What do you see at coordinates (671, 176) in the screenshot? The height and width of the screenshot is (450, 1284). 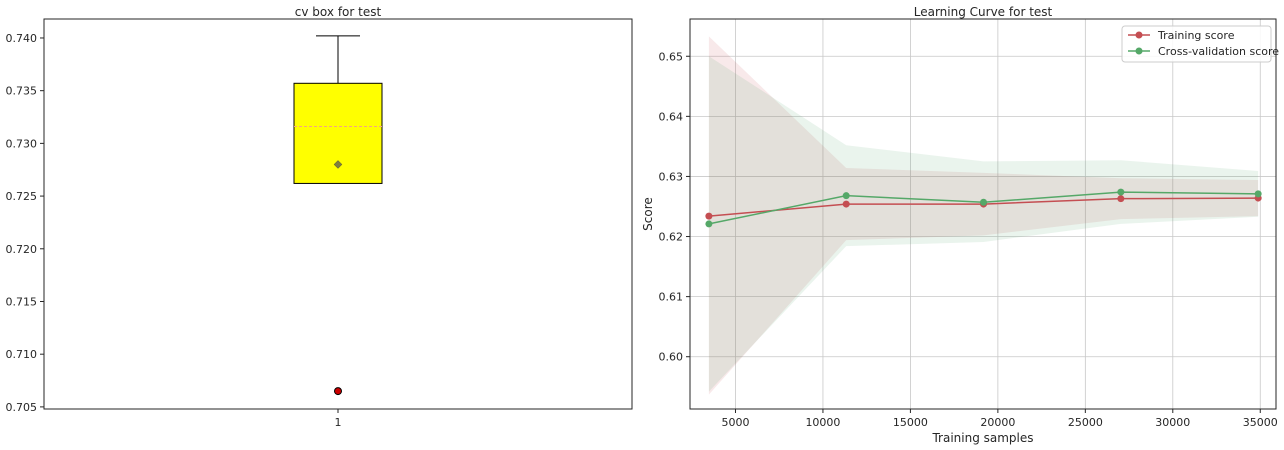 I see `lc-y-tick-label: 0.63` at bounding box center [671, 176].